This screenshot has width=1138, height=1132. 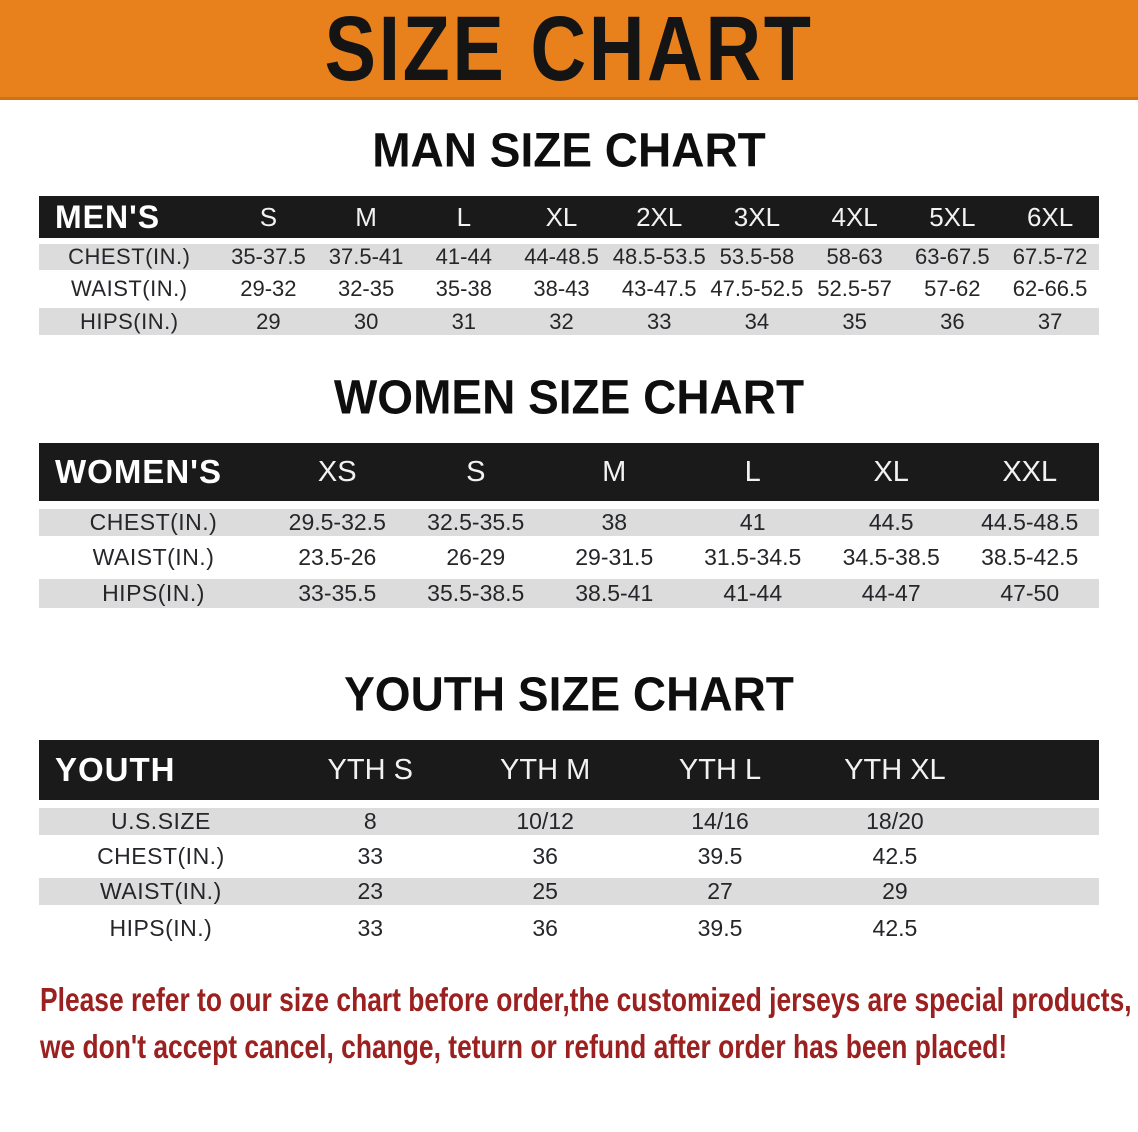 What do you see at coordinates (569, 474) in the screenshot?
I see `header-row: WOMEN'S XS S M L XL XXL` at bounding box center [569, 474].